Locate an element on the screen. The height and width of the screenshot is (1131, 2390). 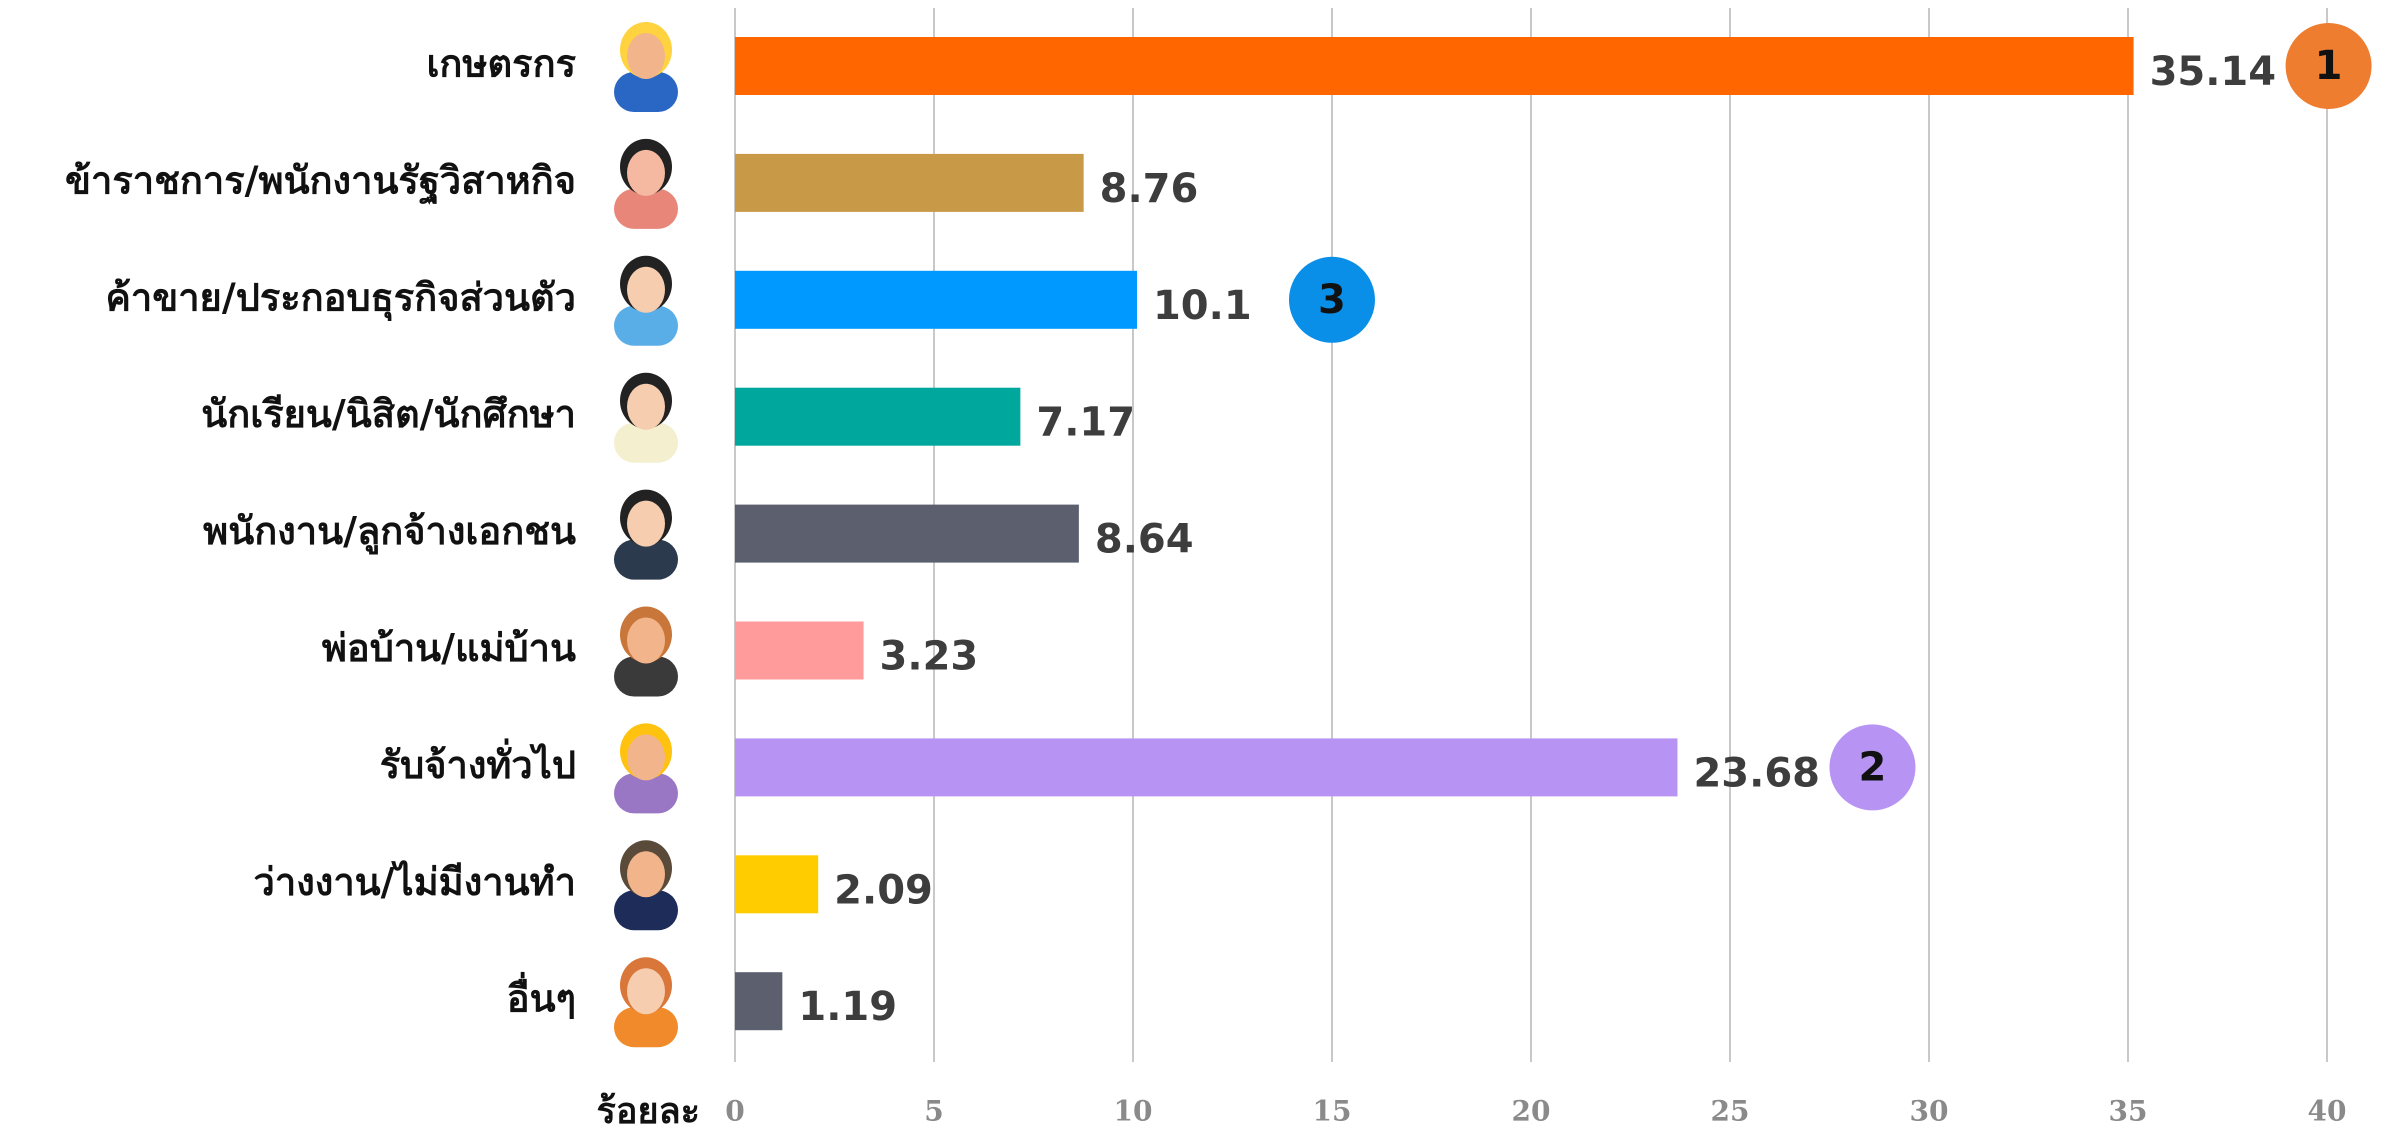
x-tick-label: 35 is located at coordinates (2128, 1111).